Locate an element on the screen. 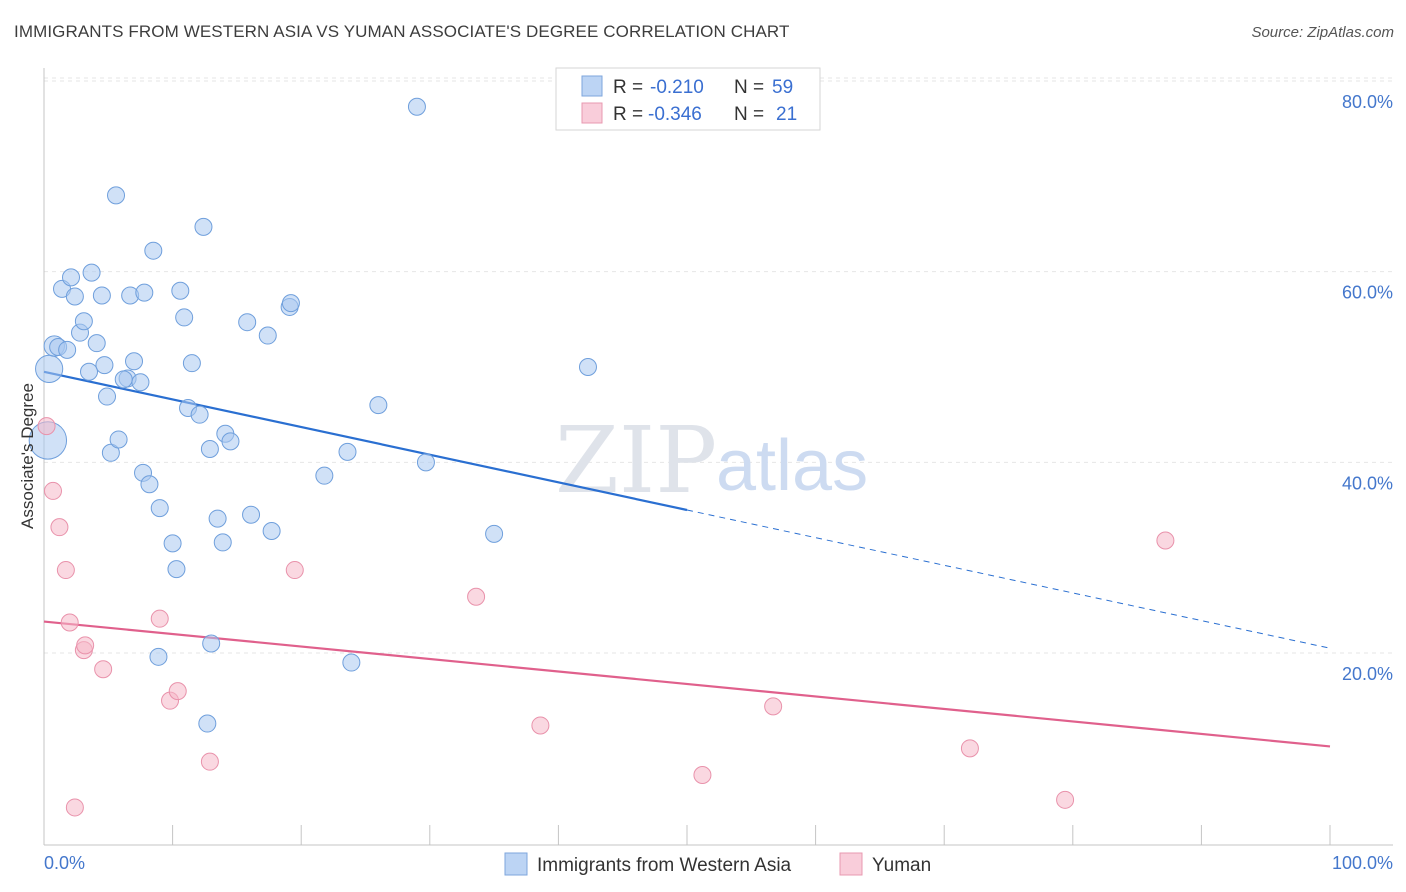 The image size is (1406, 892). legend-n-value-2: 21 is located at coordinates (786, 114).